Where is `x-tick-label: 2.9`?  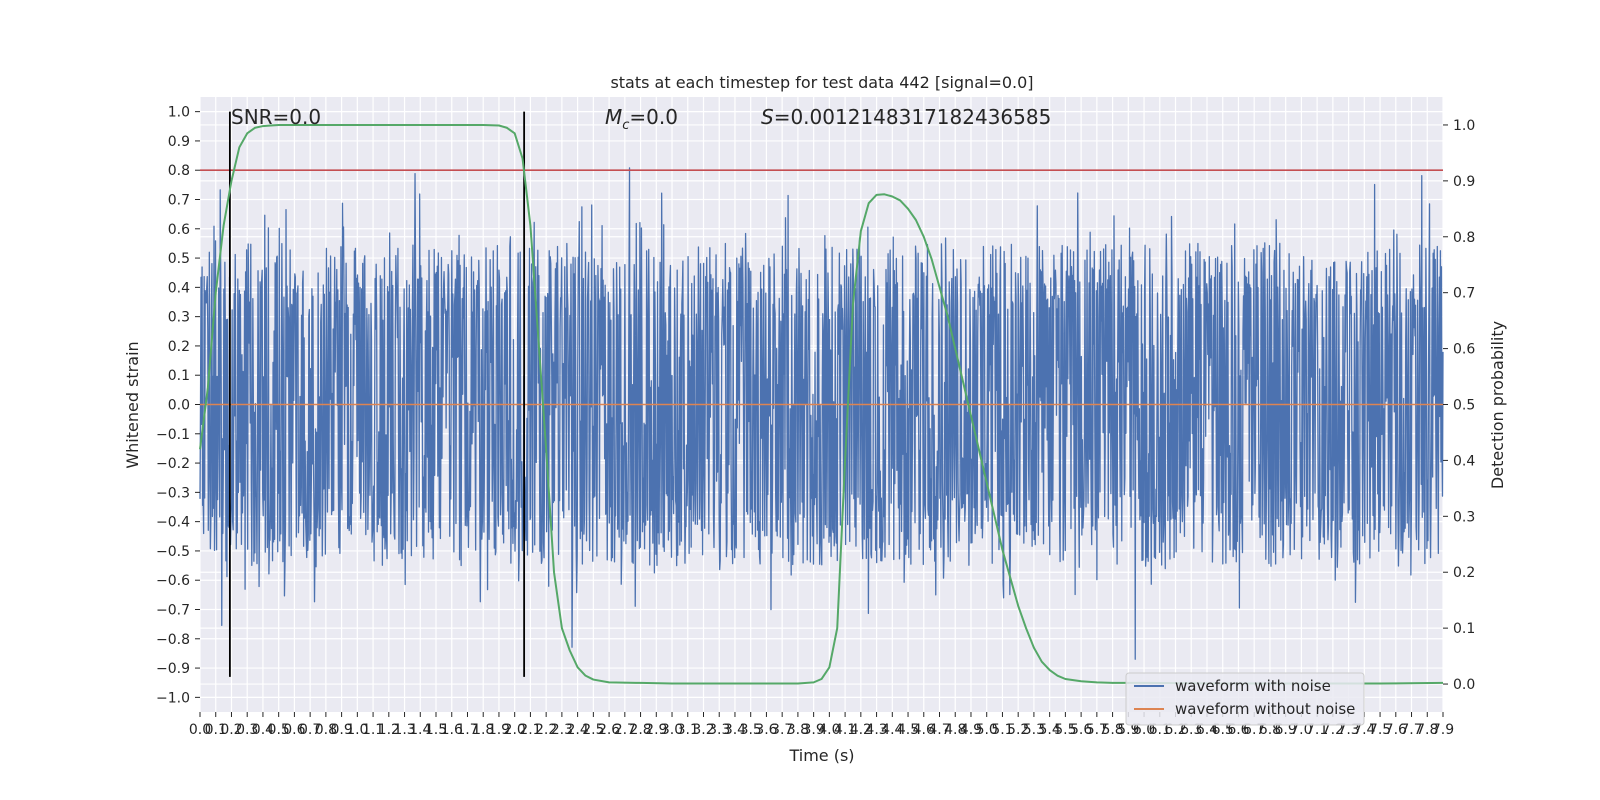
x-tick-label: 2.9 is located at coordinates (656, 730).